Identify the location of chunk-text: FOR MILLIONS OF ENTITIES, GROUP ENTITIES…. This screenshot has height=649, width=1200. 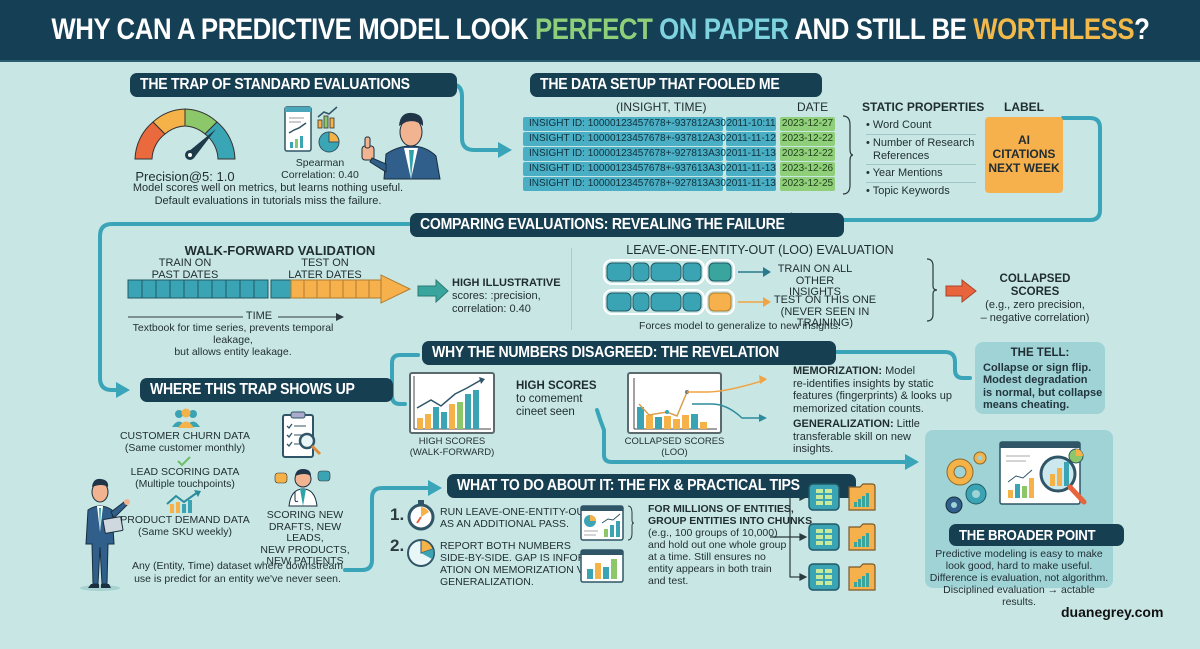
(730, 545).